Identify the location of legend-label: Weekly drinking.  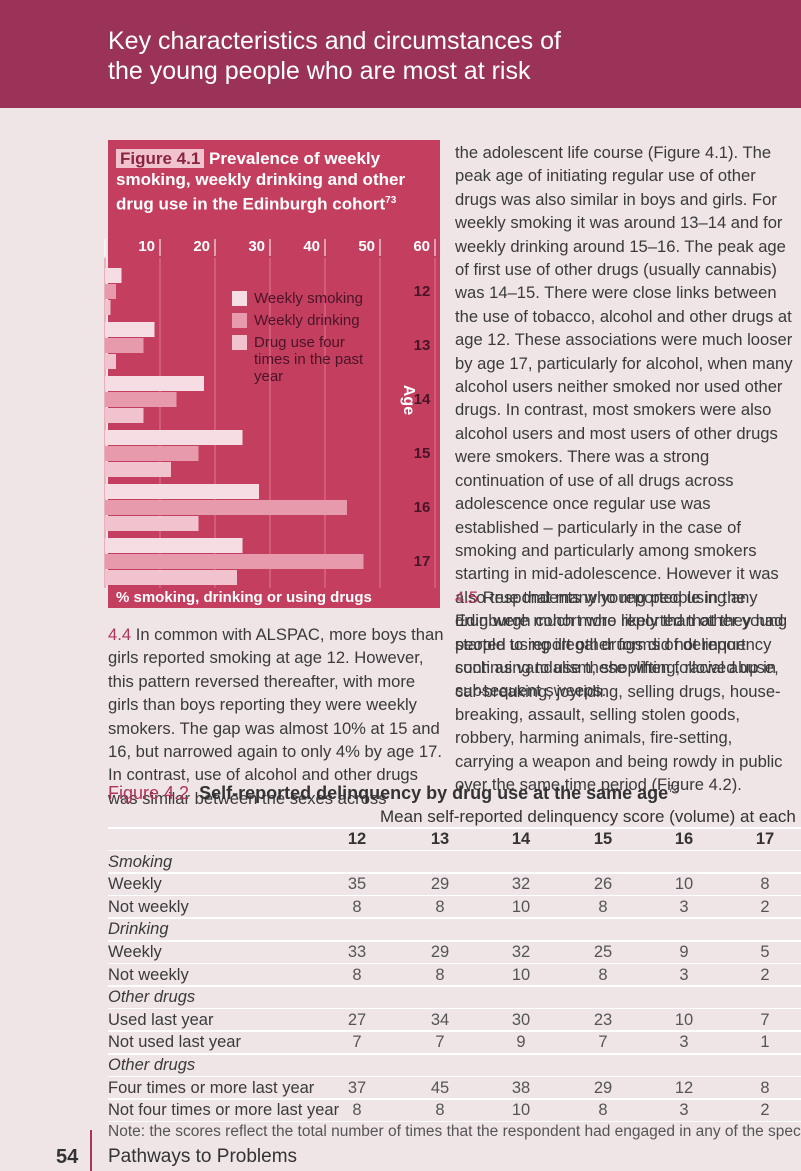
(307, 320).